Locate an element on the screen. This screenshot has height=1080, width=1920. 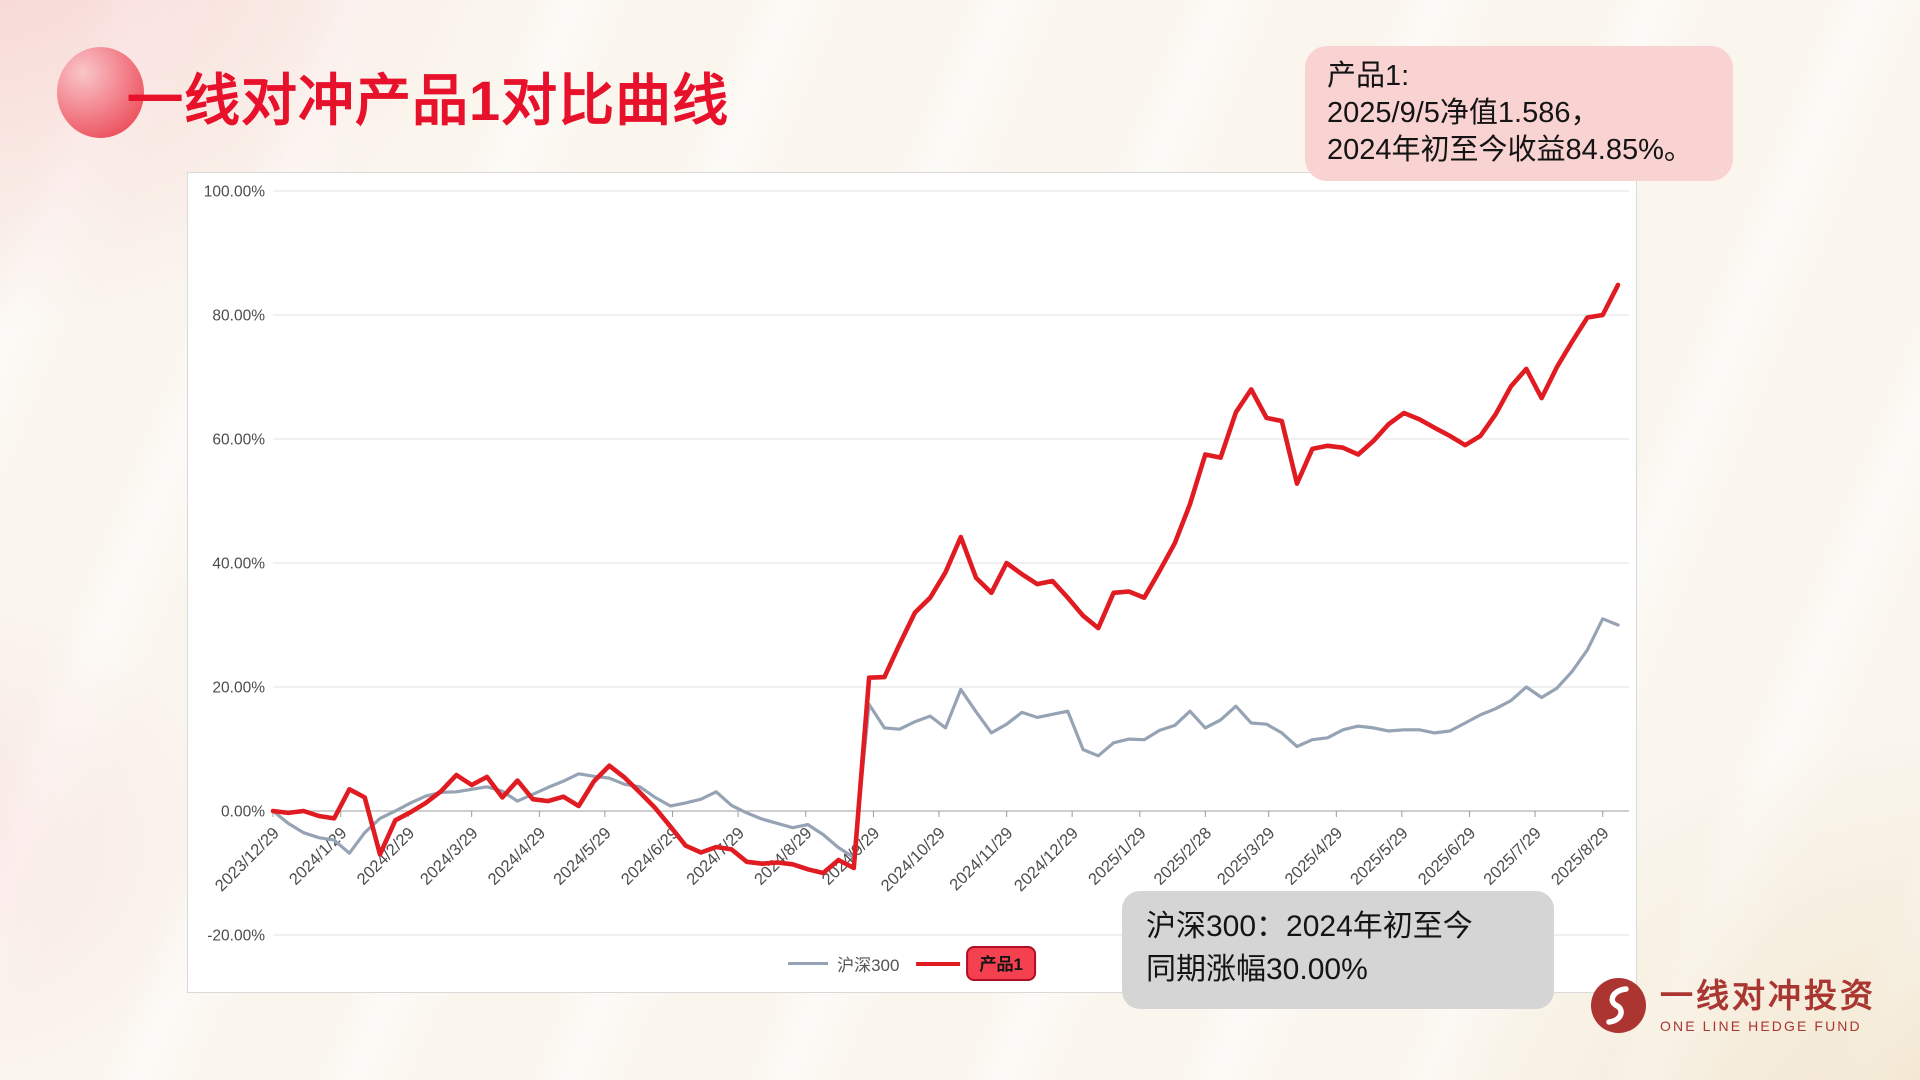
benchmark-callout-line1: 沪深300：2024年初至今 is located at coordinates (1309, 926).